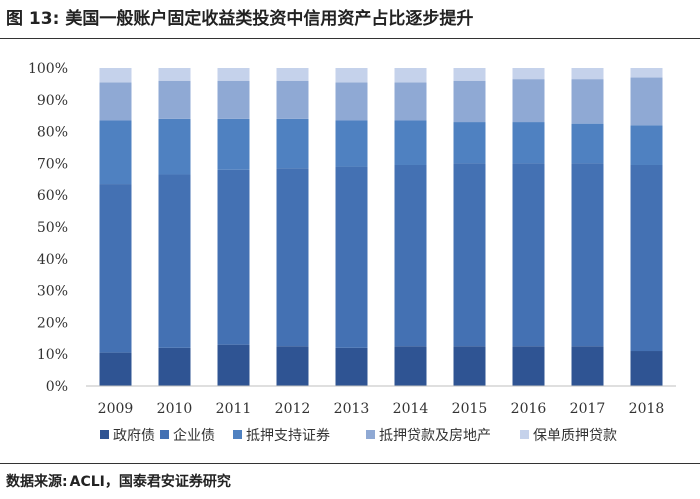 This screenshot has height=499, width=700. I want to click on source-divider, so click(350, 463).